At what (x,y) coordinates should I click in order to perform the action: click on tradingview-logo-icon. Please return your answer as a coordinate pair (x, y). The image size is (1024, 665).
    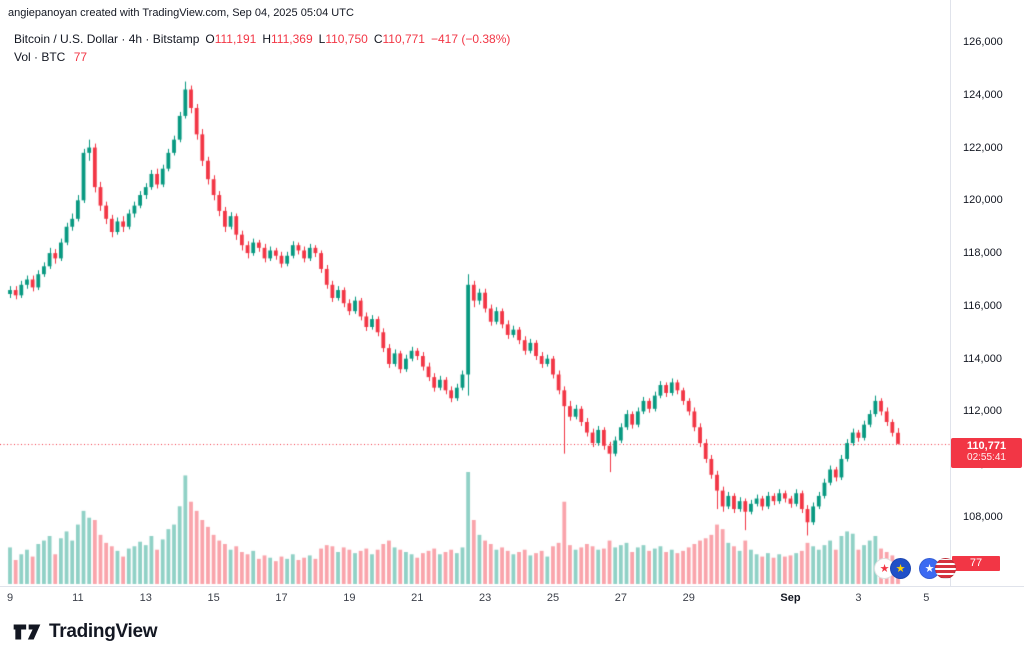
    Looking at the image, I should click on (27, 632).